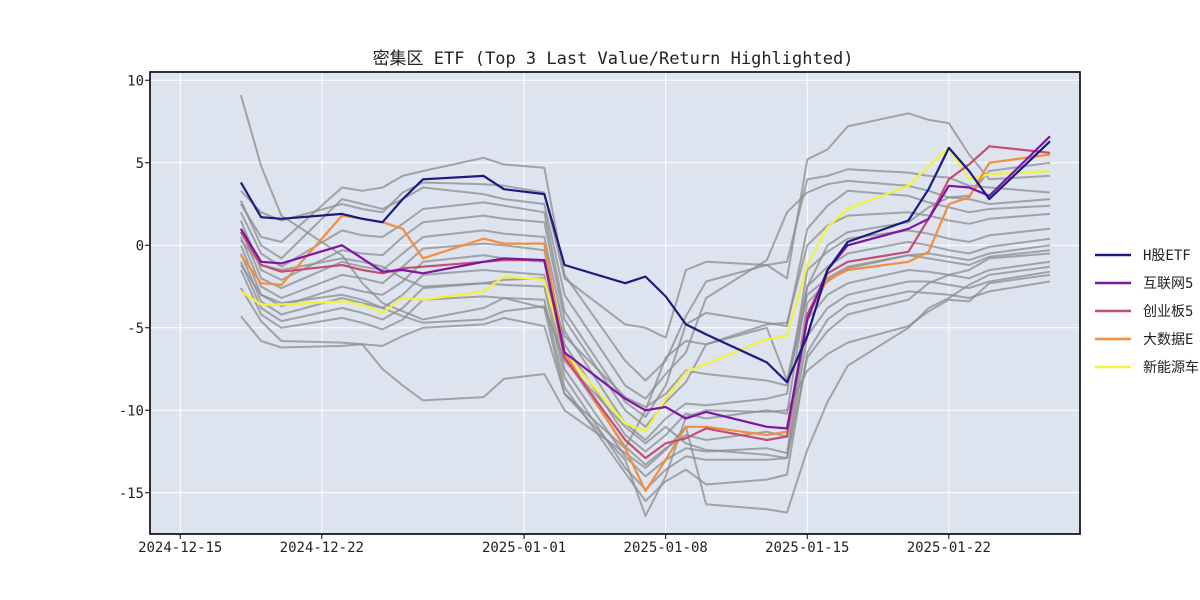  Describe the element at coordinates (140, 164) in the screenshot. I see `y-tick-label: 5` at that location.